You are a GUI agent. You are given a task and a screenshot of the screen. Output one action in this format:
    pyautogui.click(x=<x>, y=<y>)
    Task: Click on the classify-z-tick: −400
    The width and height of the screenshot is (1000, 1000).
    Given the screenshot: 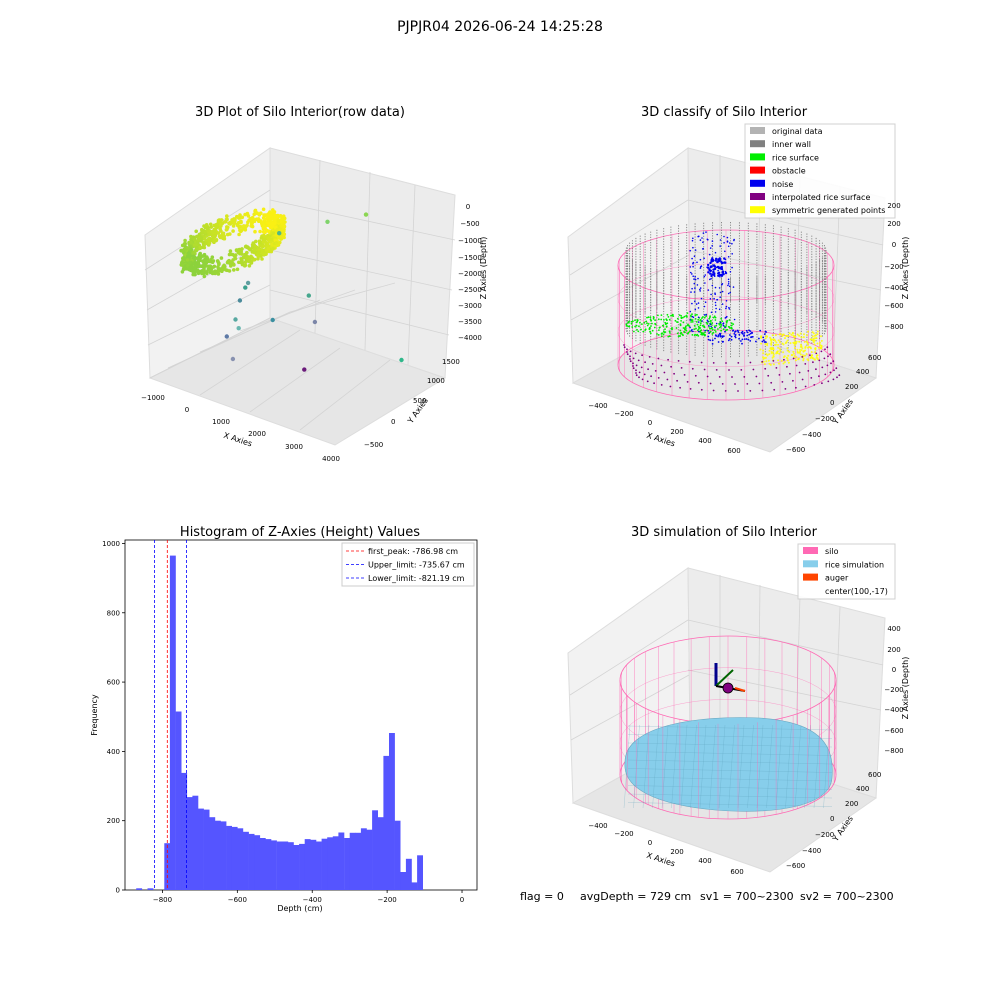 What is the action you would take?
    pyautogui.click(x=893, y=288)
    